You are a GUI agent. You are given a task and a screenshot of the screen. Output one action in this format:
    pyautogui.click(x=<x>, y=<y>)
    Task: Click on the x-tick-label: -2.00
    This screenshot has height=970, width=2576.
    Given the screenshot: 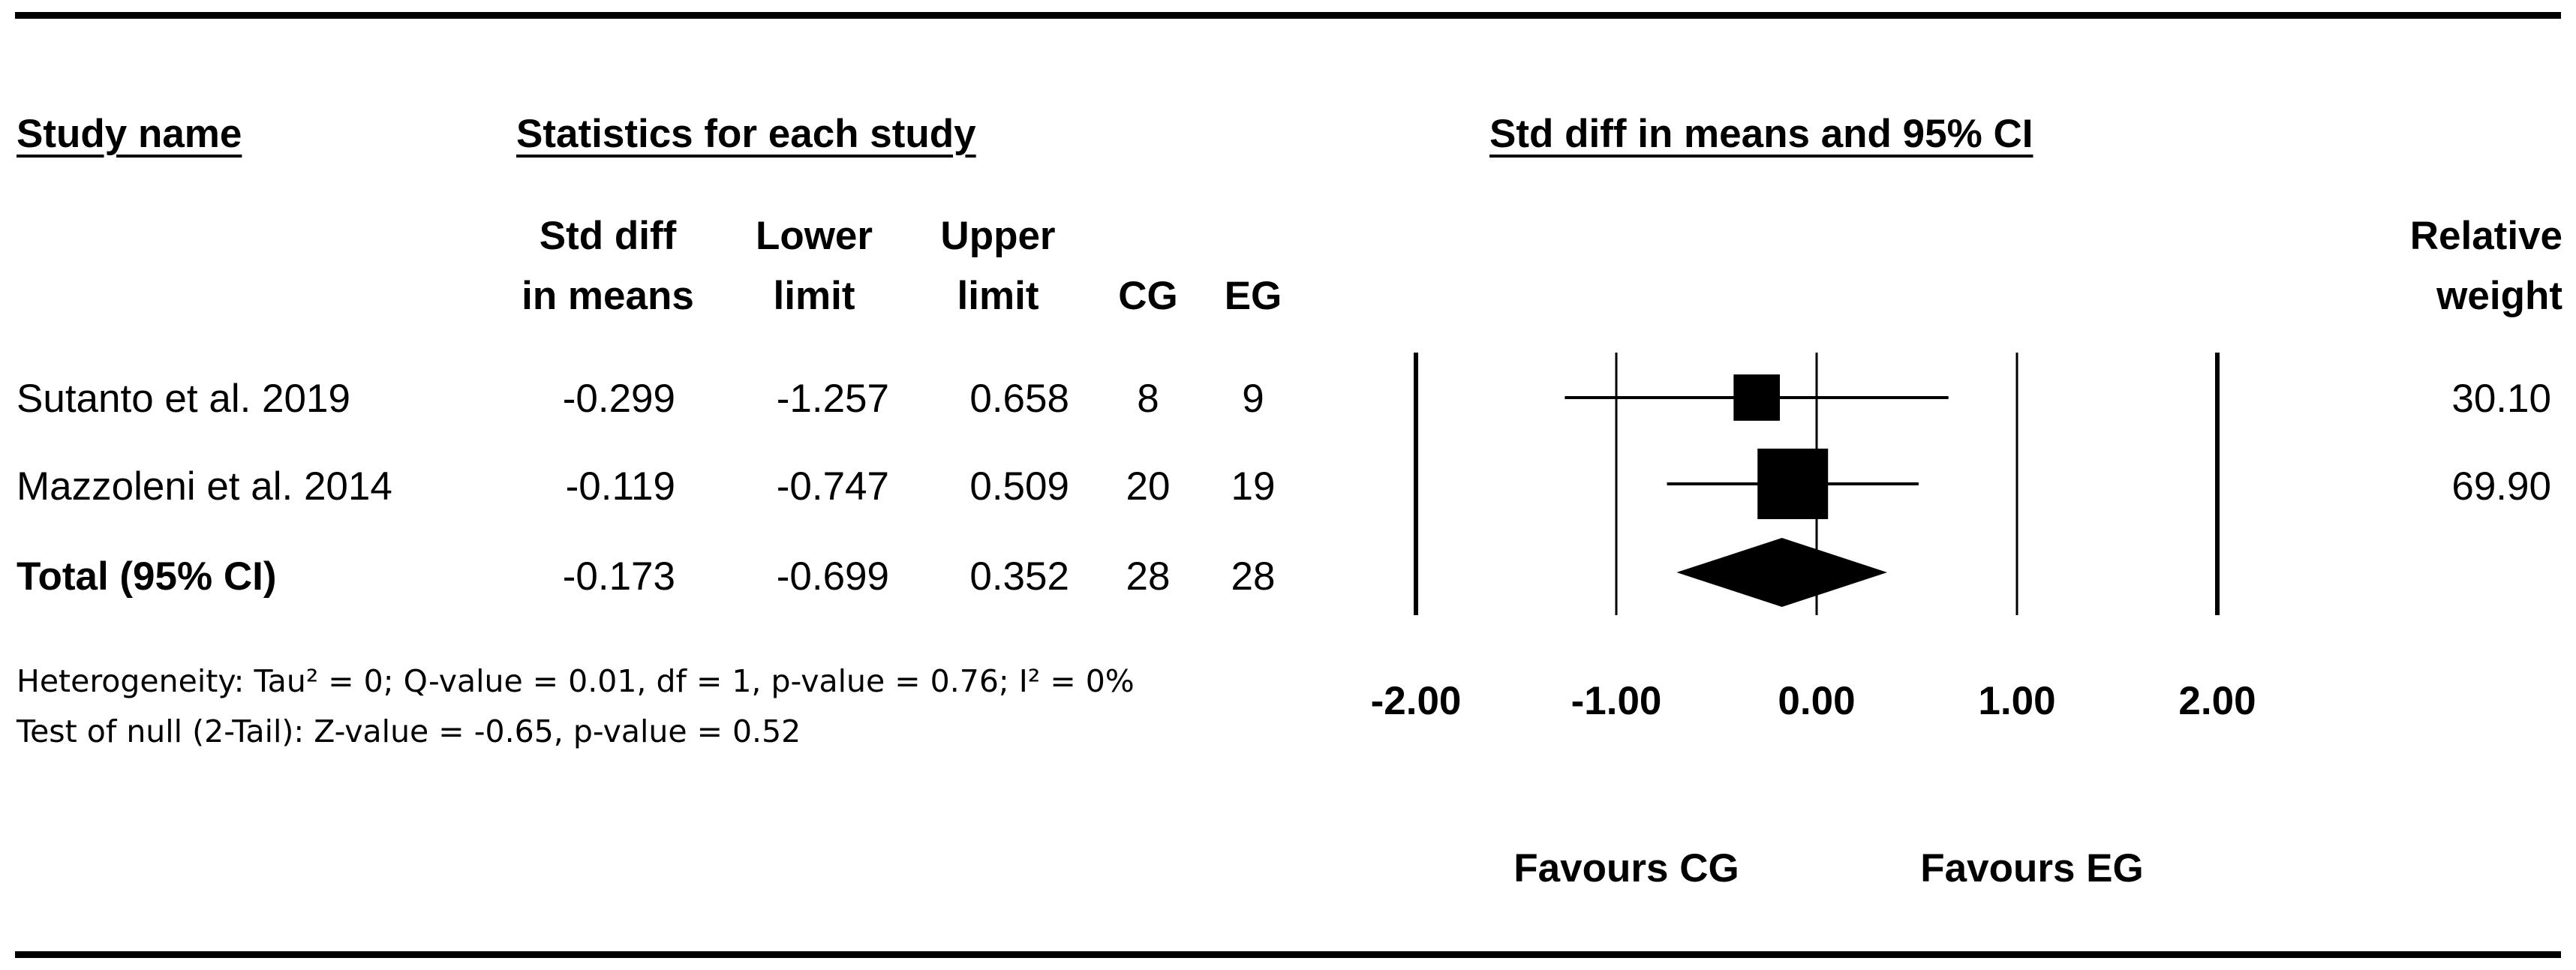 What is the action you would take?
    pyautogui.click(x=1416, y=701)
    